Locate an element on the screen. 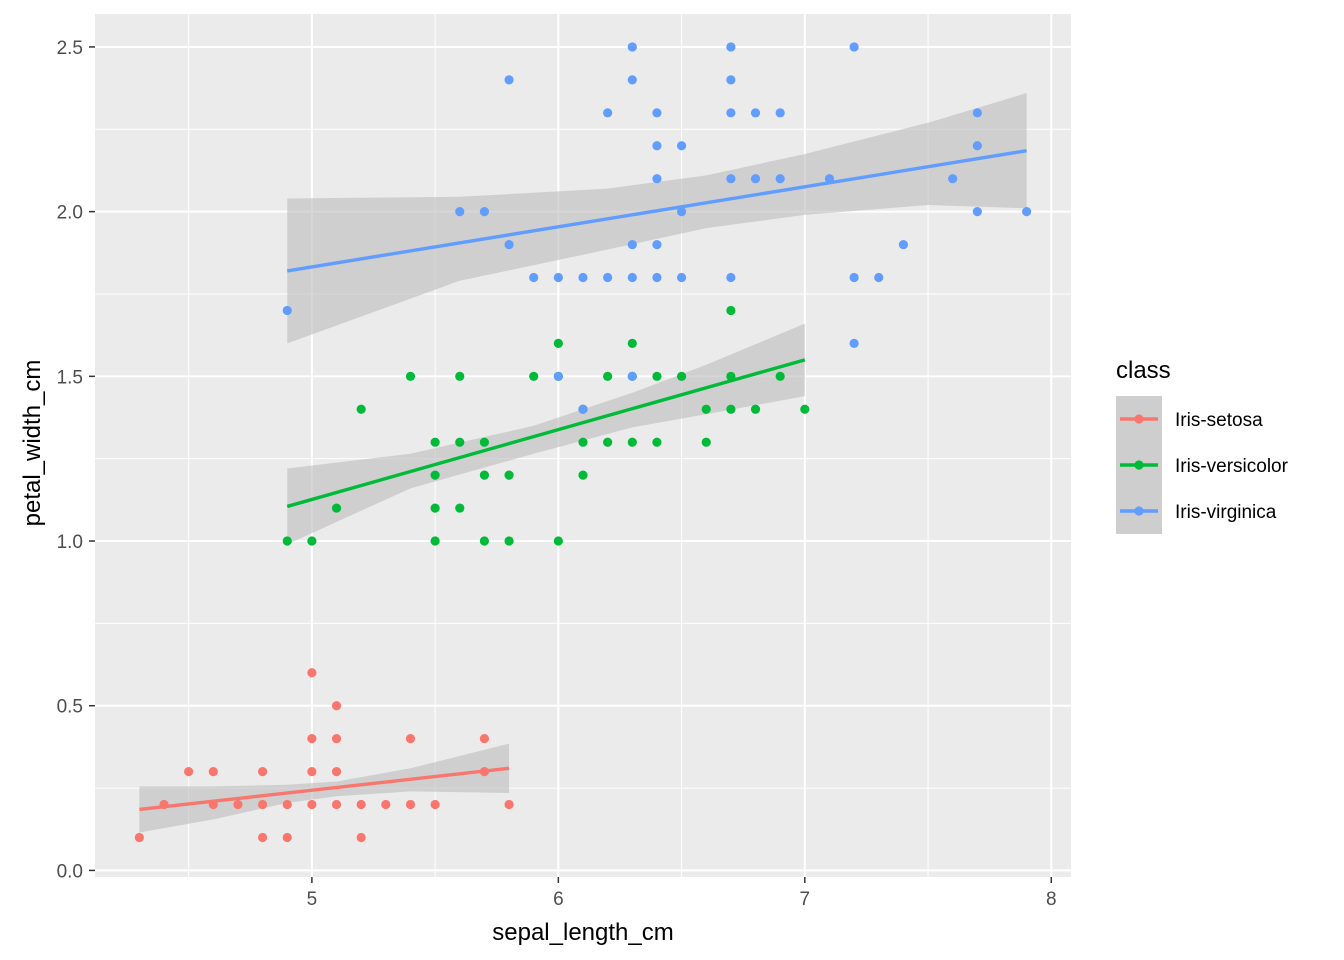 Image resolution: width=1344 pixels, height=960 pixels. y-tick-label: 2.5 is located at coordinates (70, 48).